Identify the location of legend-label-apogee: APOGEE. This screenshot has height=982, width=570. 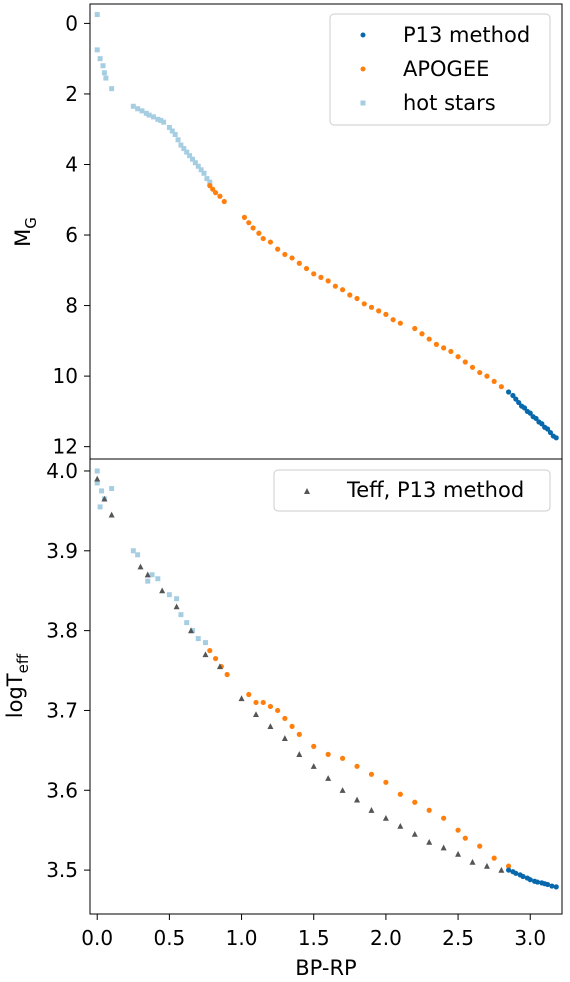
(446, 69).